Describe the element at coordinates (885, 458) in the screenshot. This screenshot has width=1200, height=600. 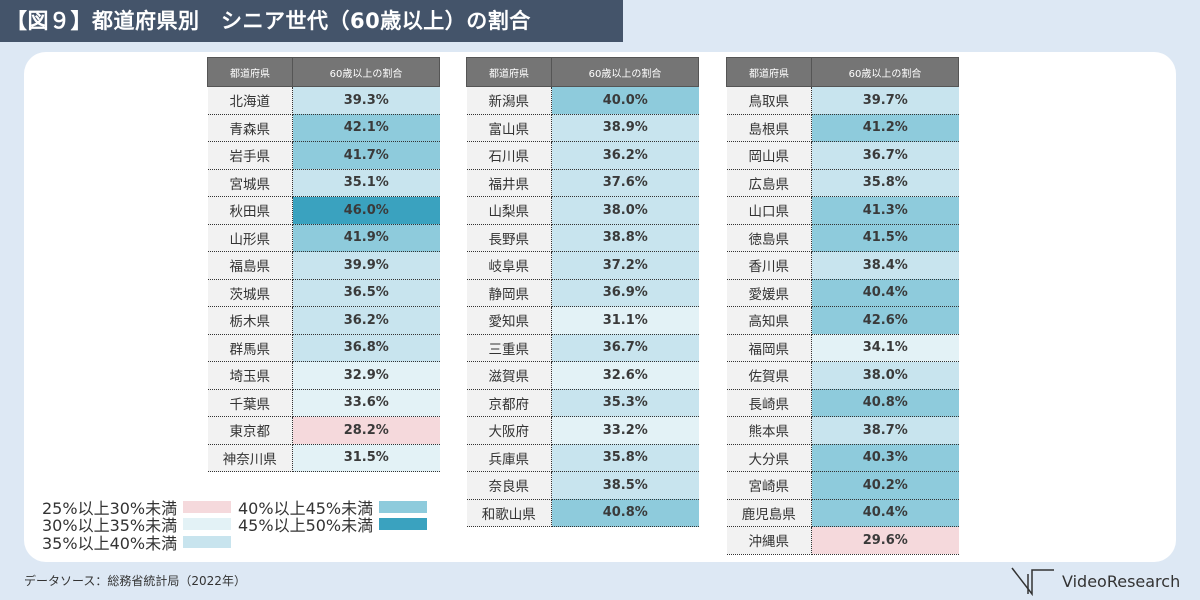
I see `ratio-value: 40.3%` at that location.